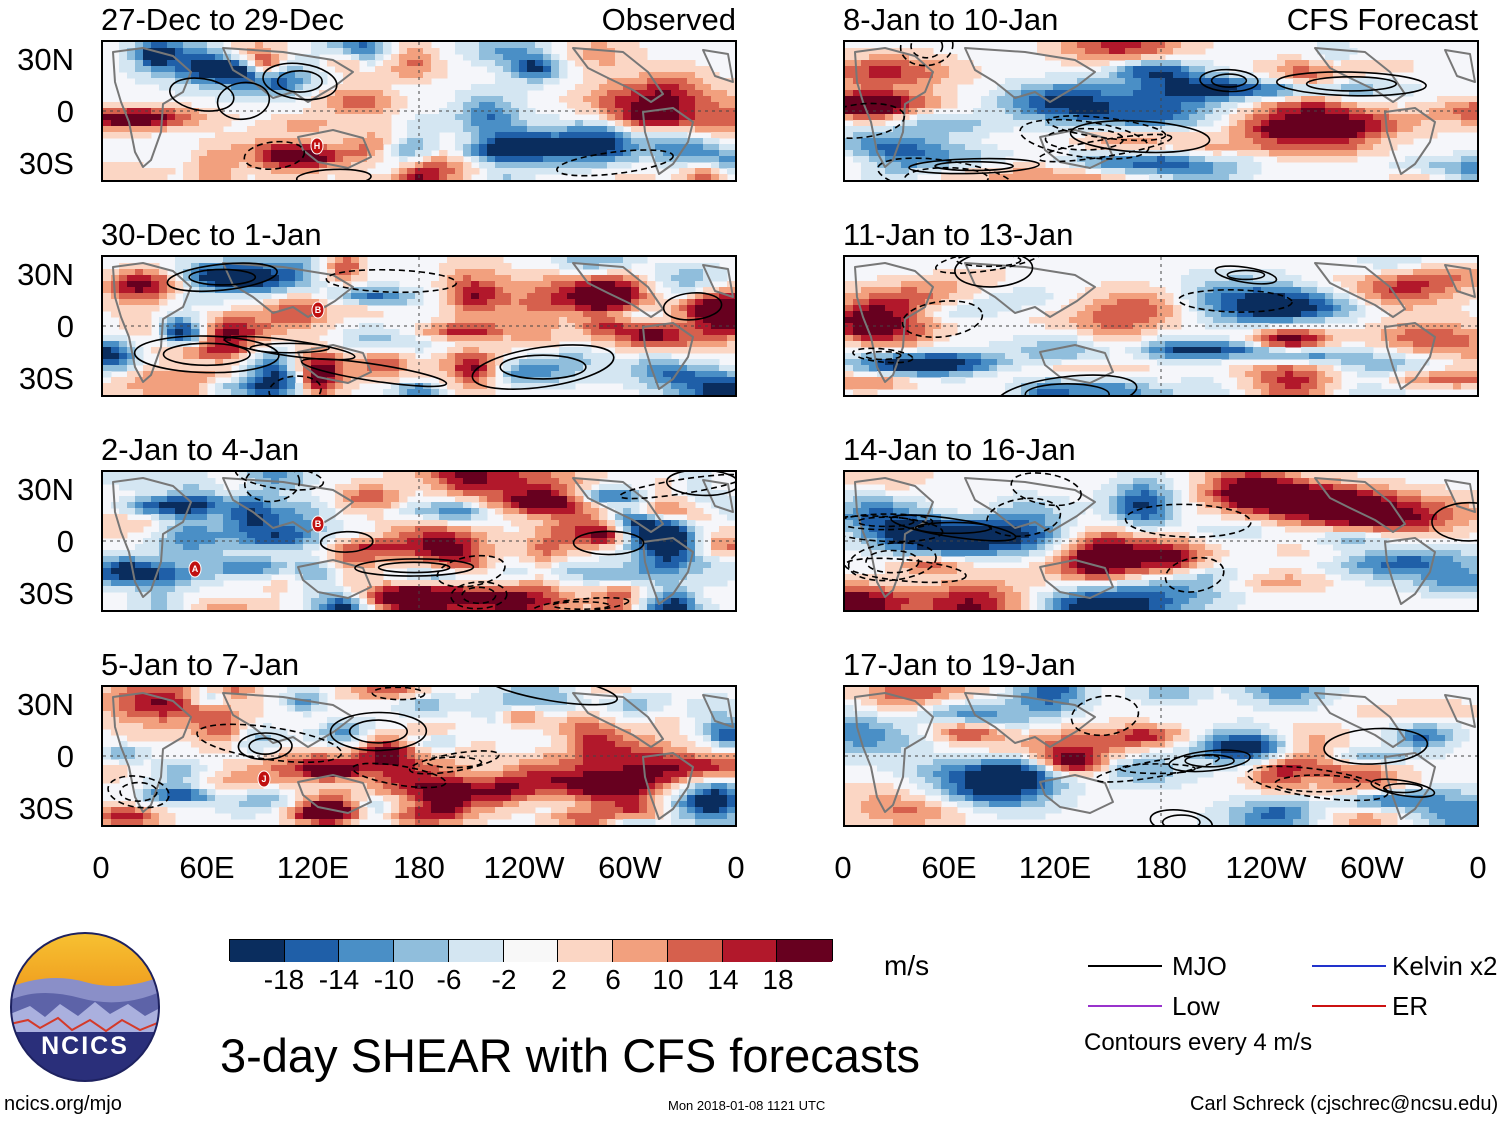  I want to click on storm-marker-letter: B, so click(318, 310).